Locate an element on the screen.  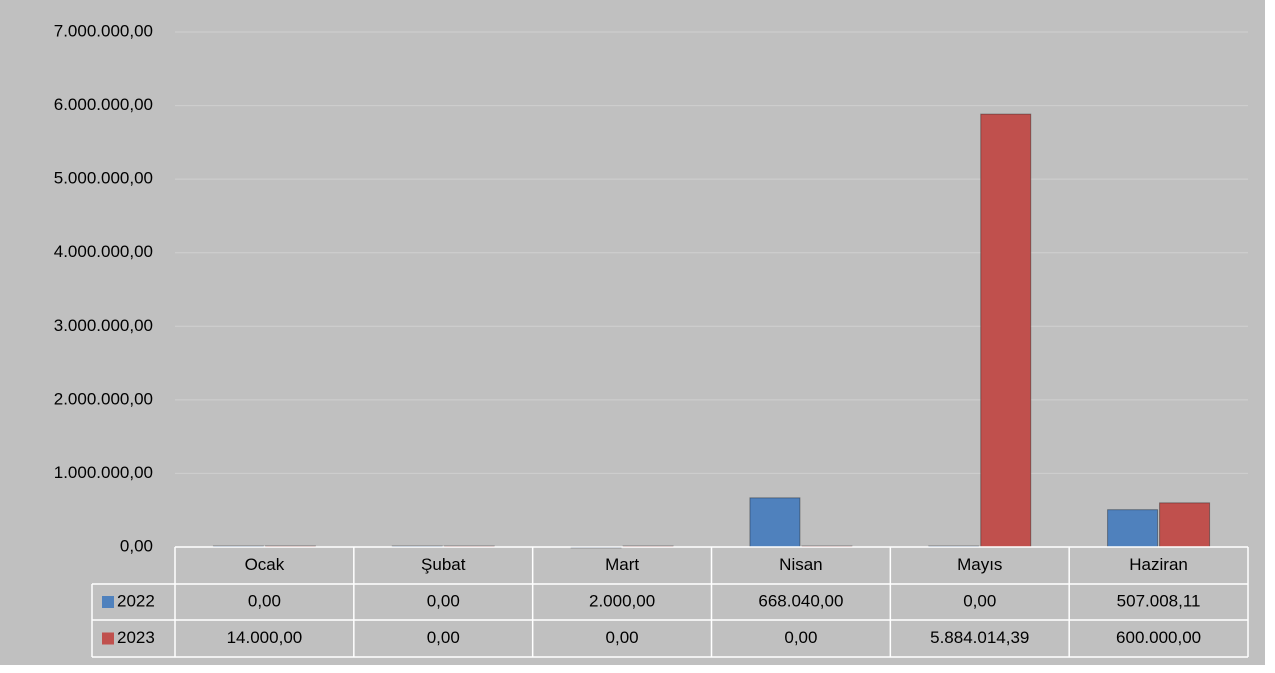
y-tick-label: 7.000.000,00 is located at coordinates (103, 30).